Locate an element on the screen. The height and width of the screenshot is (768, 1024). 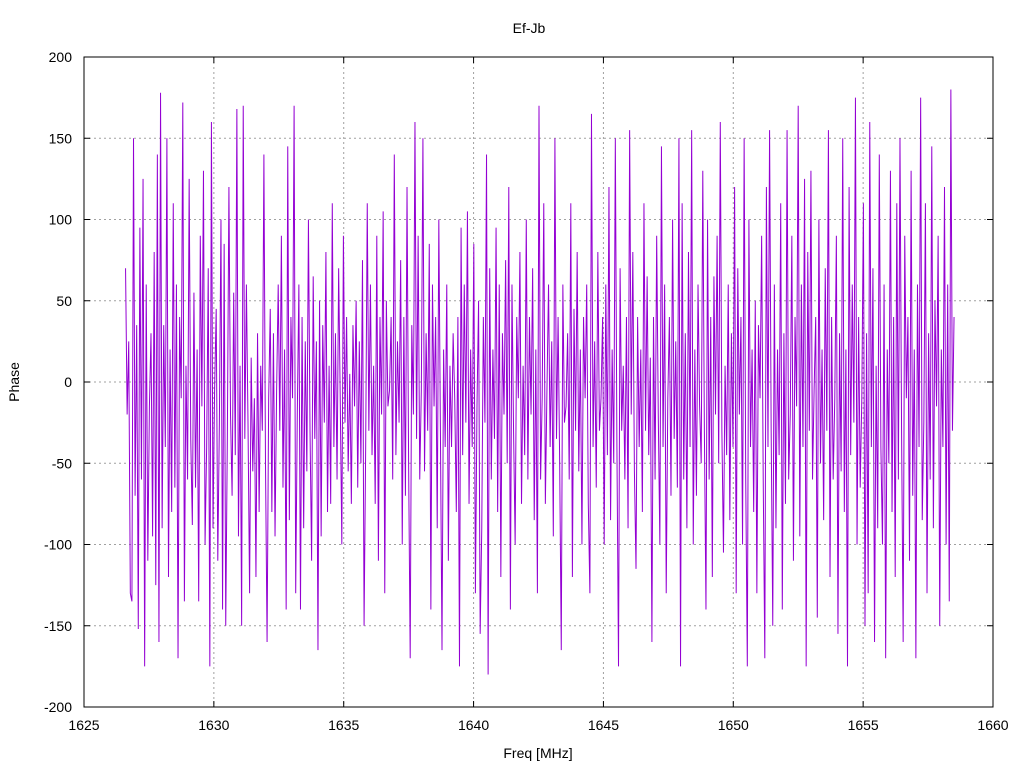
chart-title: Ef-Jb is located at coordinates (529, 28).